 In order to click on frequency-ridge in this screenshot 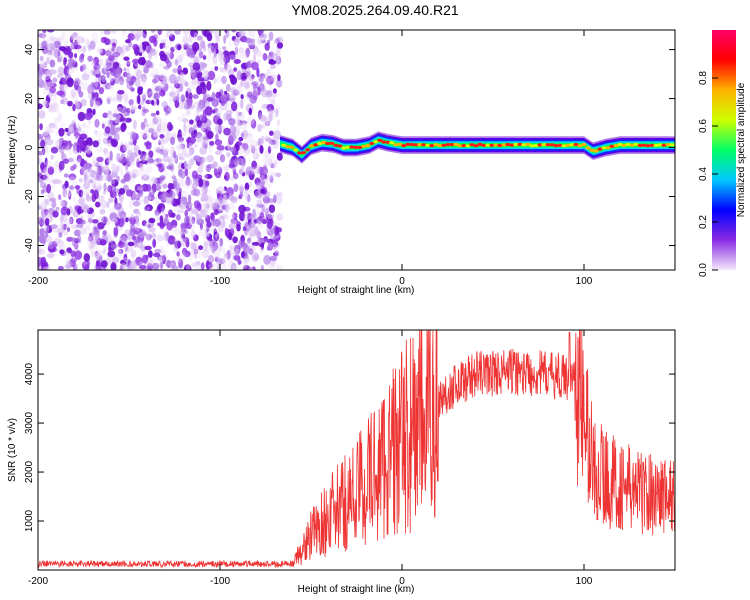, I will do `click(477, 147)`.